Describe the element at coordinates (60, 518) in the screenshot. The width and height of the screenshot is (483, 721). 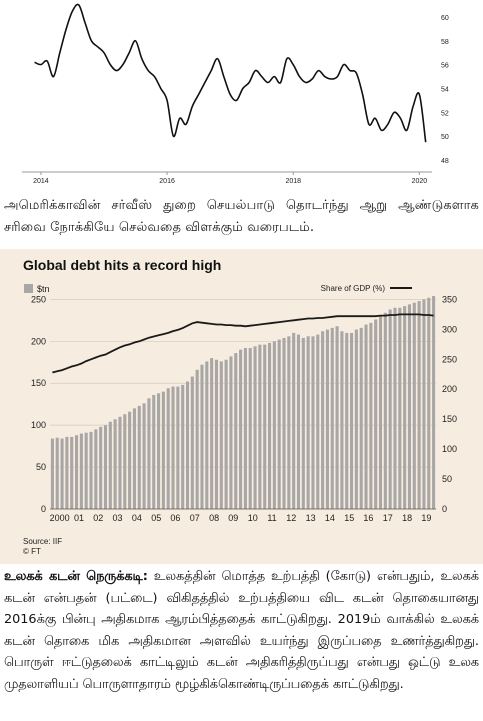
I see `x-tick-label: 2000` at that location.